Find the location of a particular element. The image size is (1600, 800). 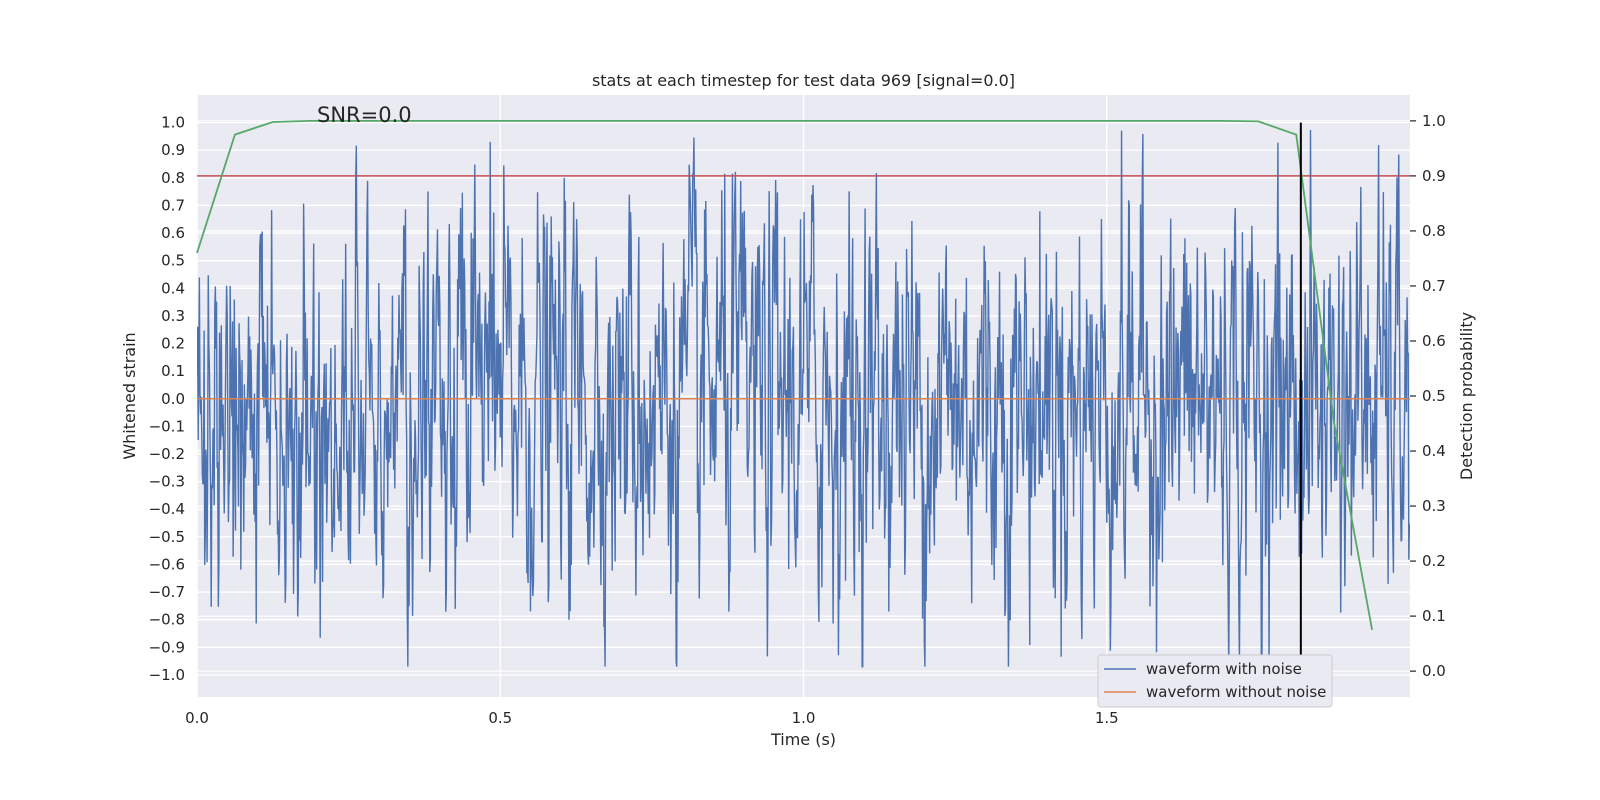

left-y-tick-label: 0.9 is located at coordinates (173, 150).